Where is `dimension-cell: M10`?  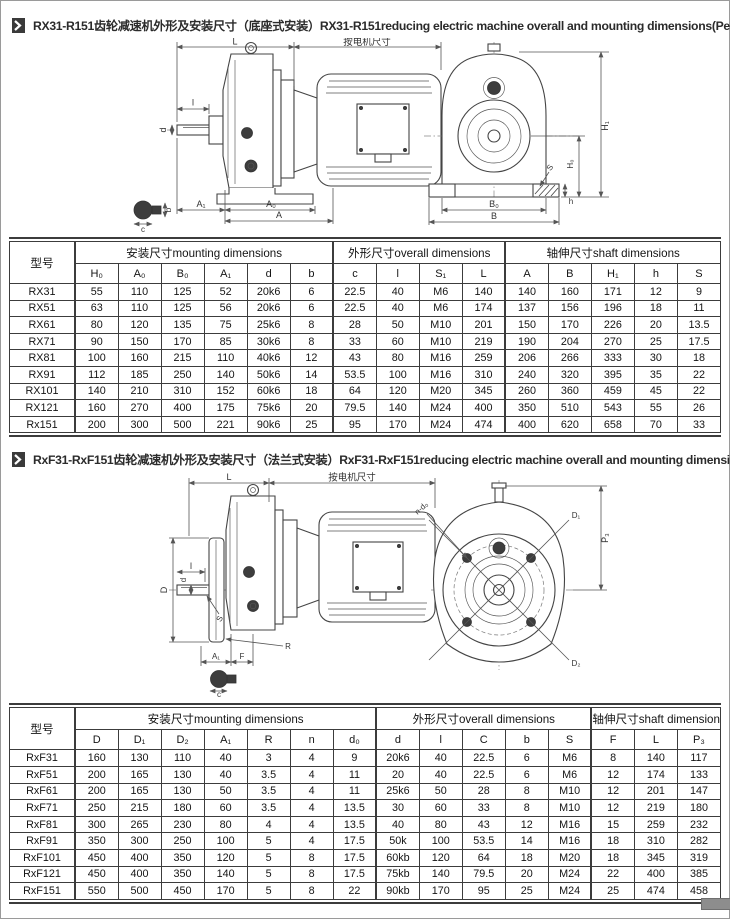
dimension-cell: M10 is located at coordinates (569, 791).